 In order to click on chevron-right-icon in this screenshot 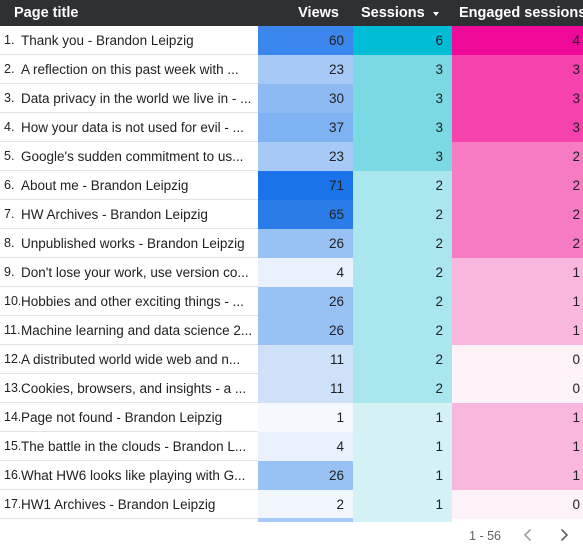, I will do `click(564, 535)`.